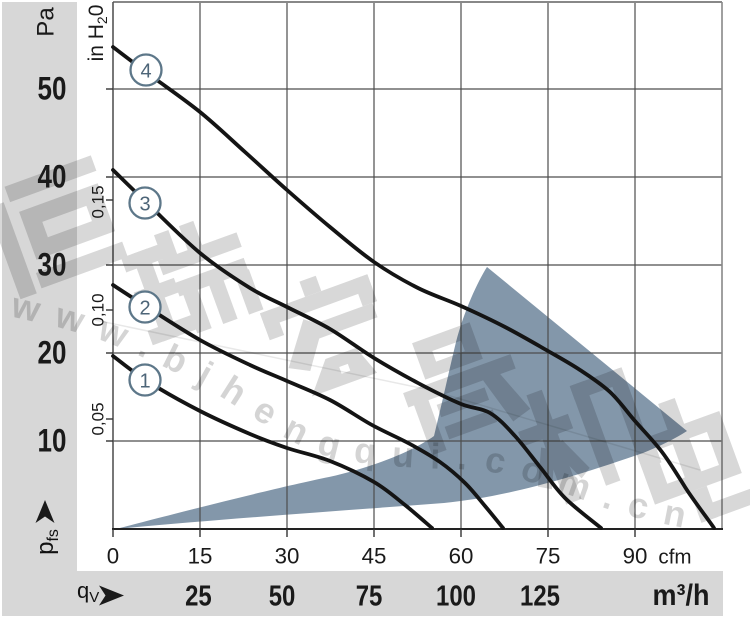 This screenshot has width=750, height=621. I want to click on svg-text: 25, so click(198, 595).